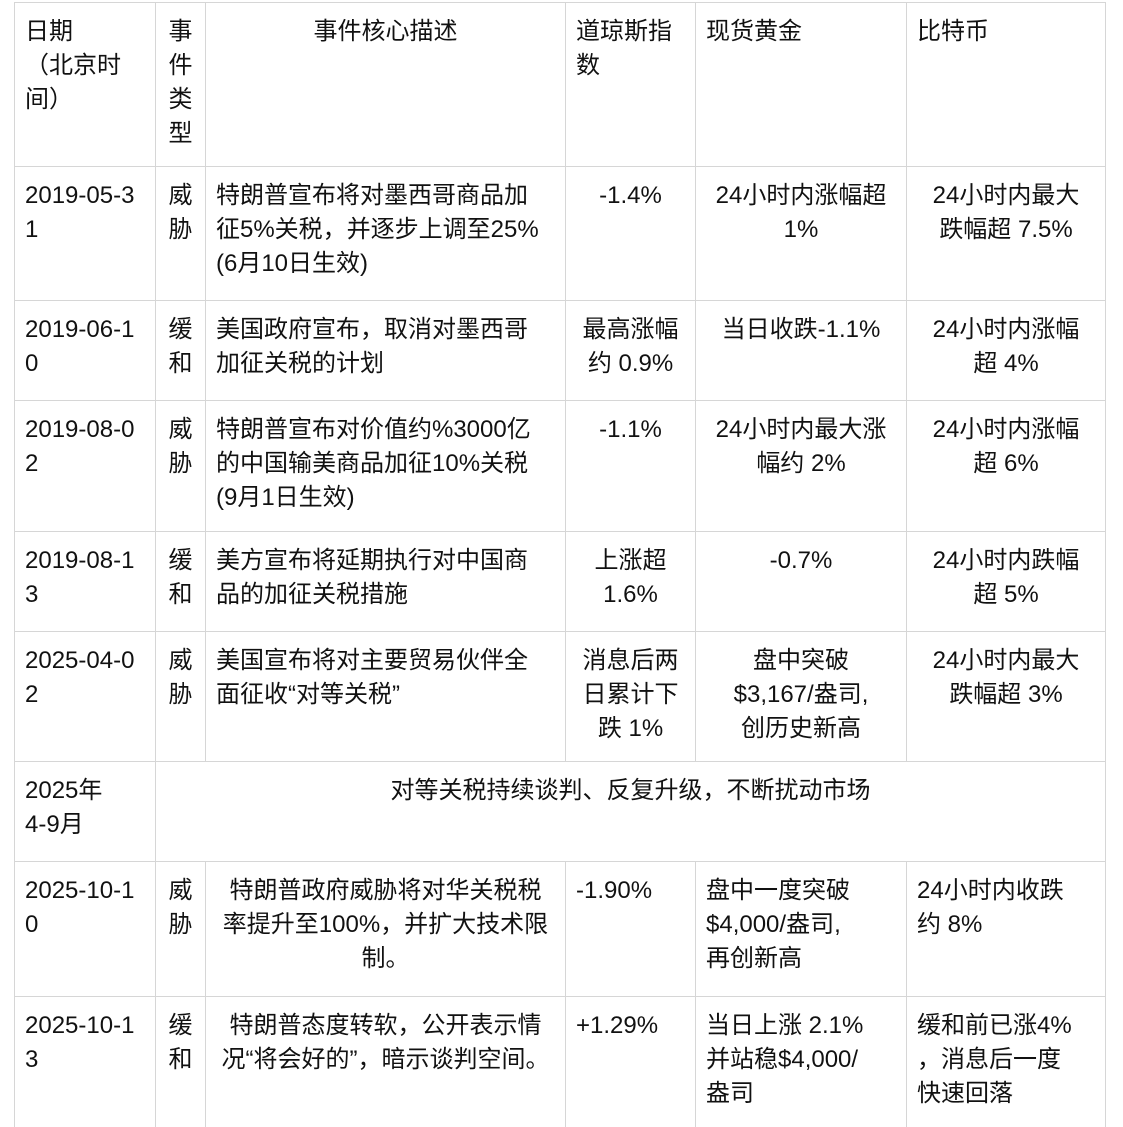 The image size is (1123, 1127). I want to click on dow-cell: 上涨超 1.6%, so click(630, 581).